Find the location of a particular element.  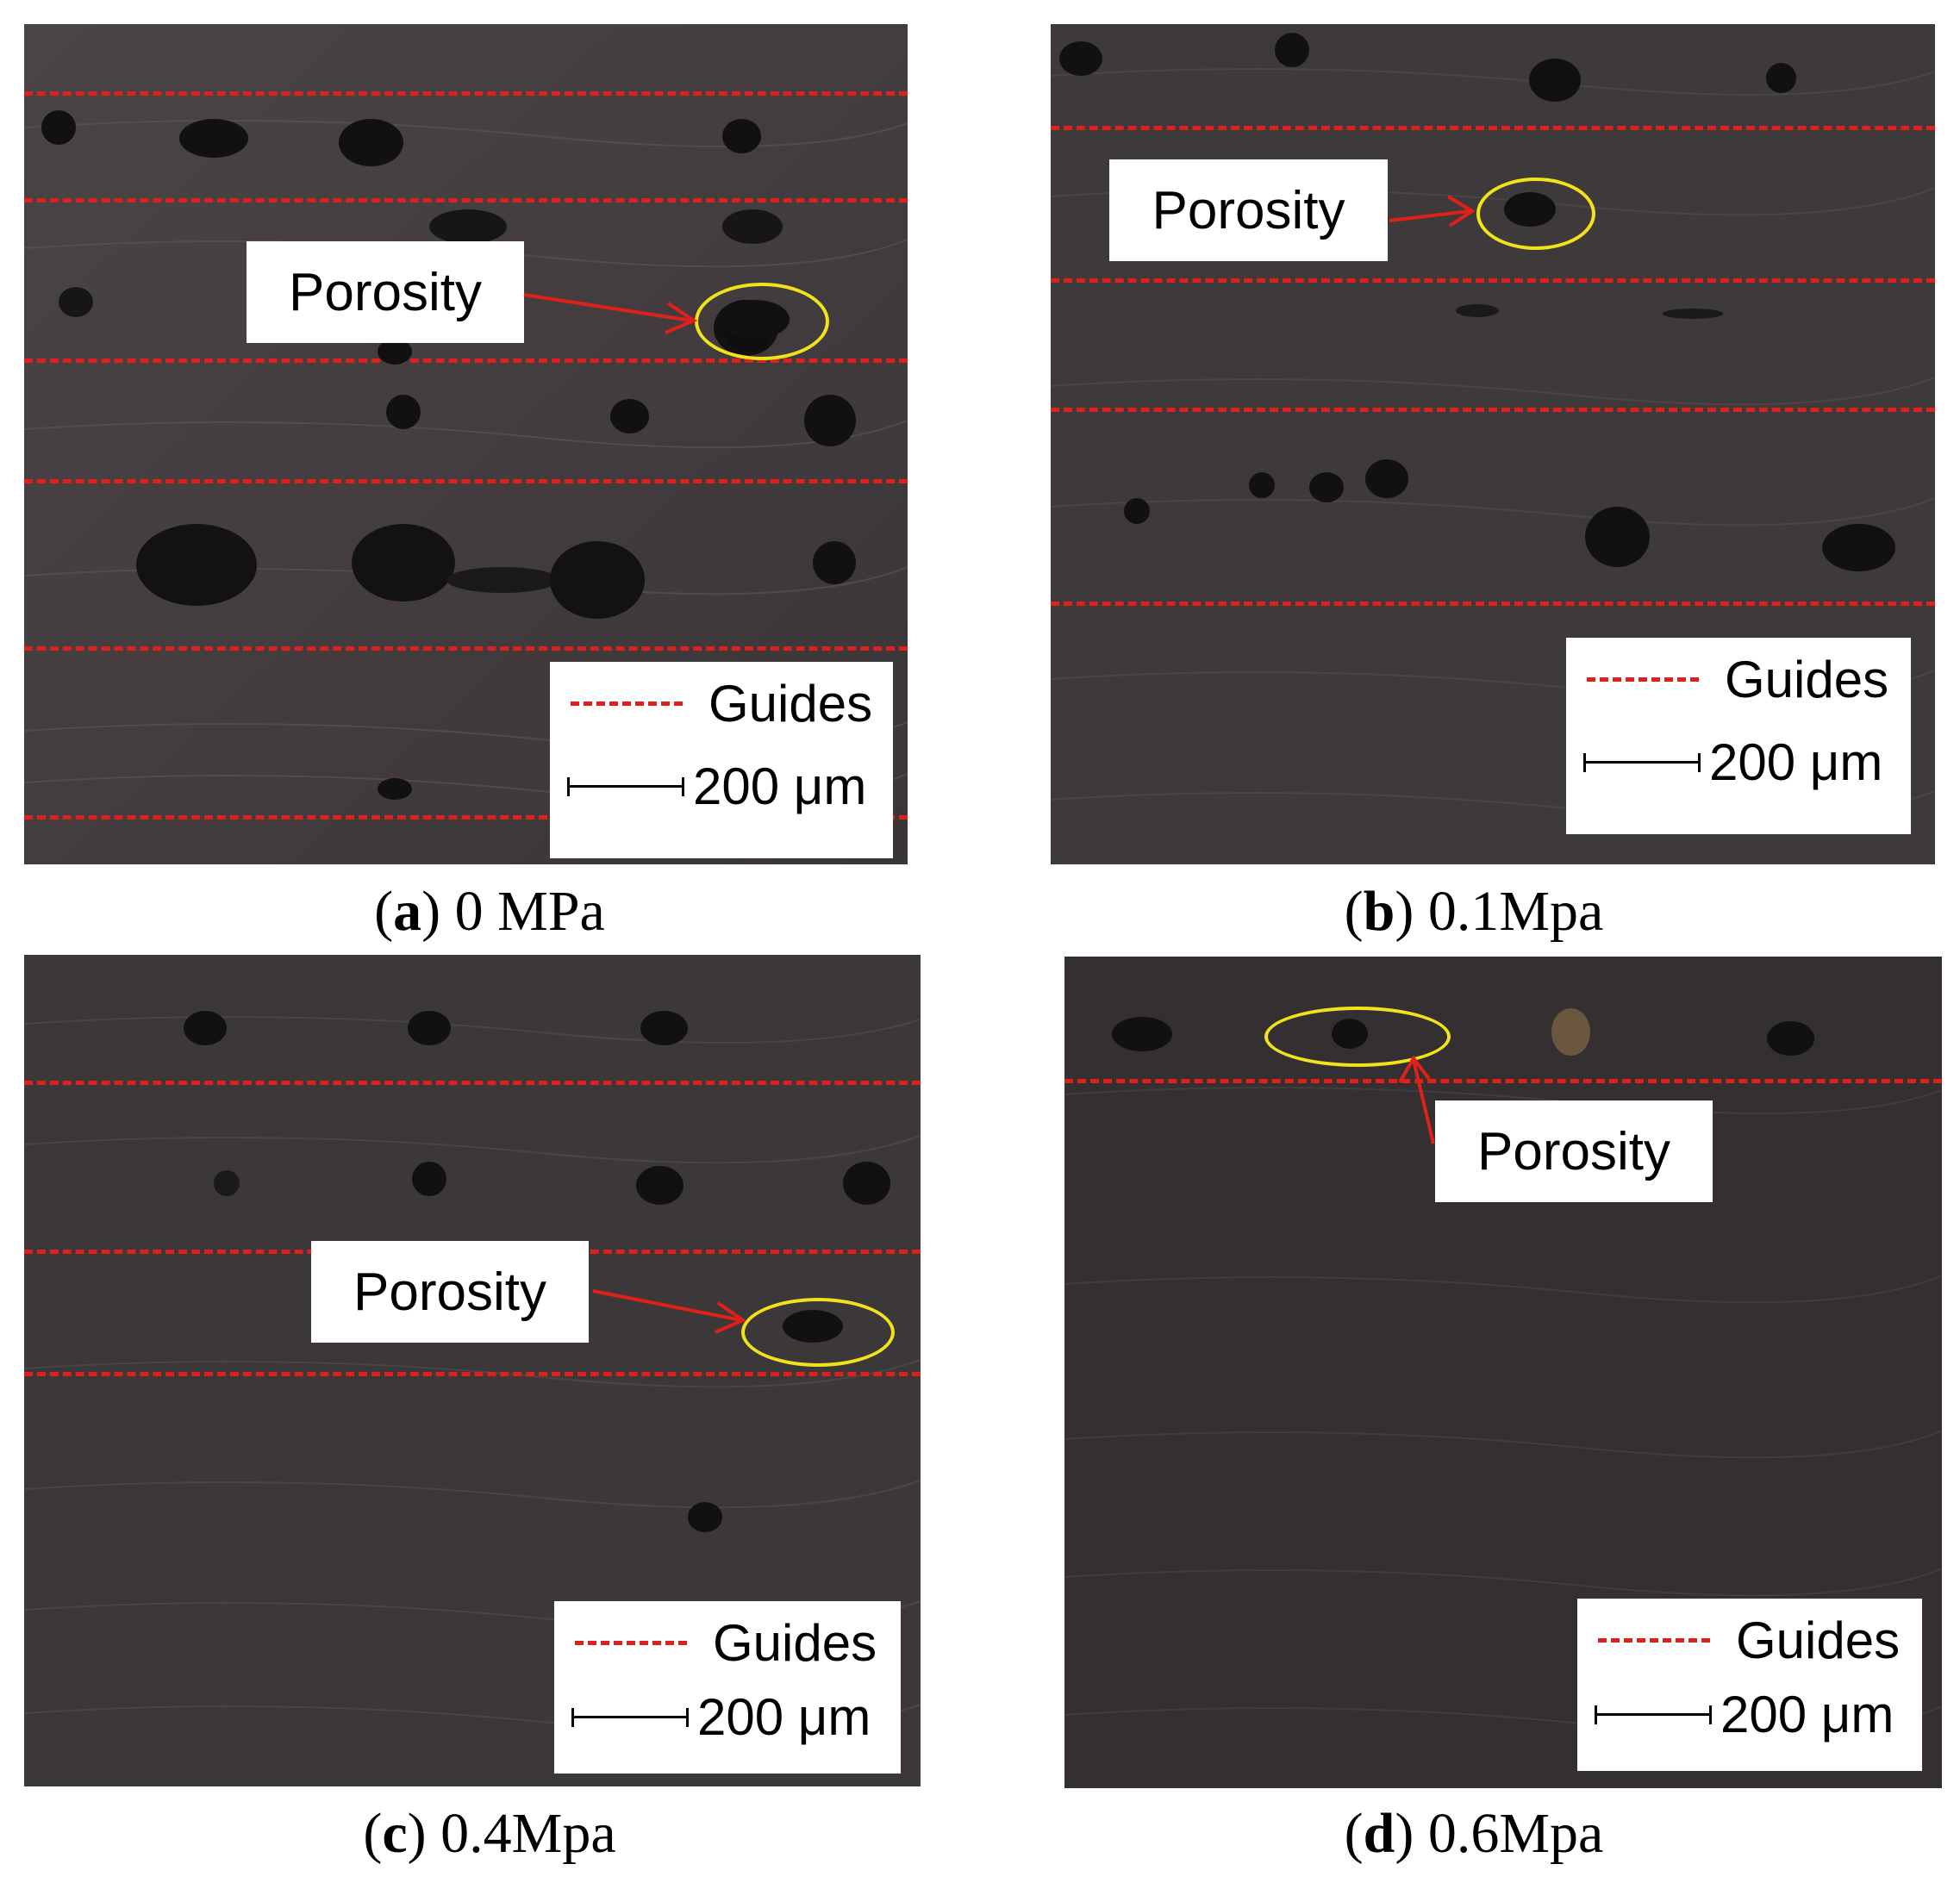

caption-b-text: 0.1Mpa is located at coordinates (1509, 911).